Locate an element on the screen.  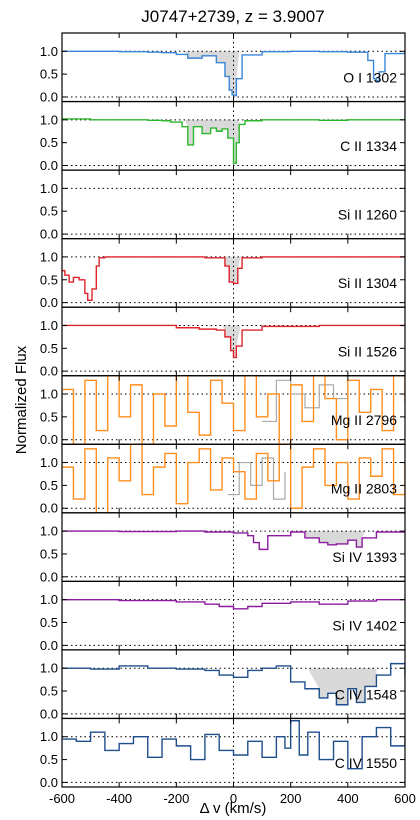
x-tick-label: -200 is located at coordinates (176, 798).